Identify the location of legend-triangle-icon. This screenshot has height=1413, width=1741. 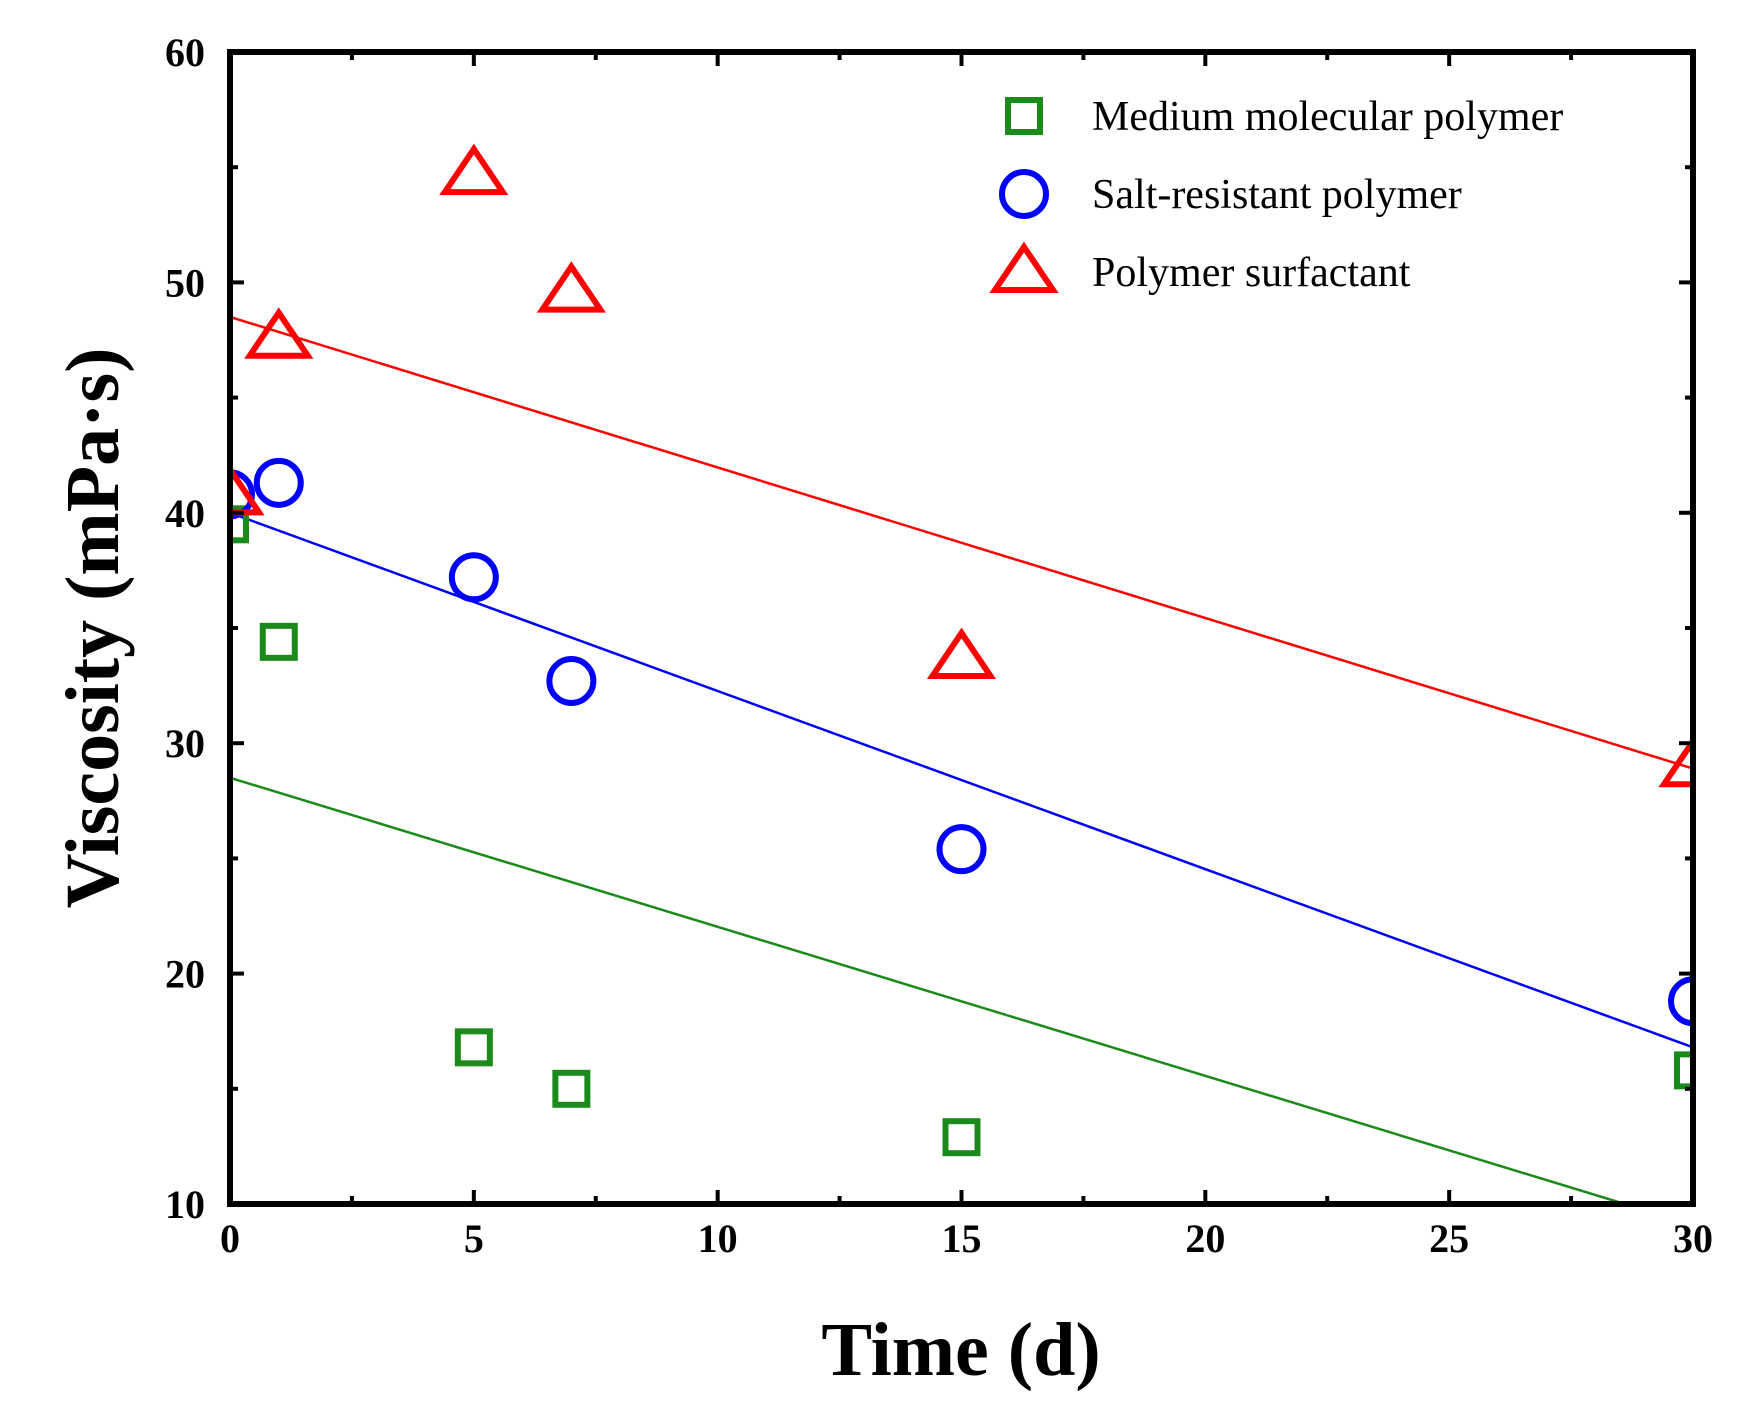
(1024, 267).